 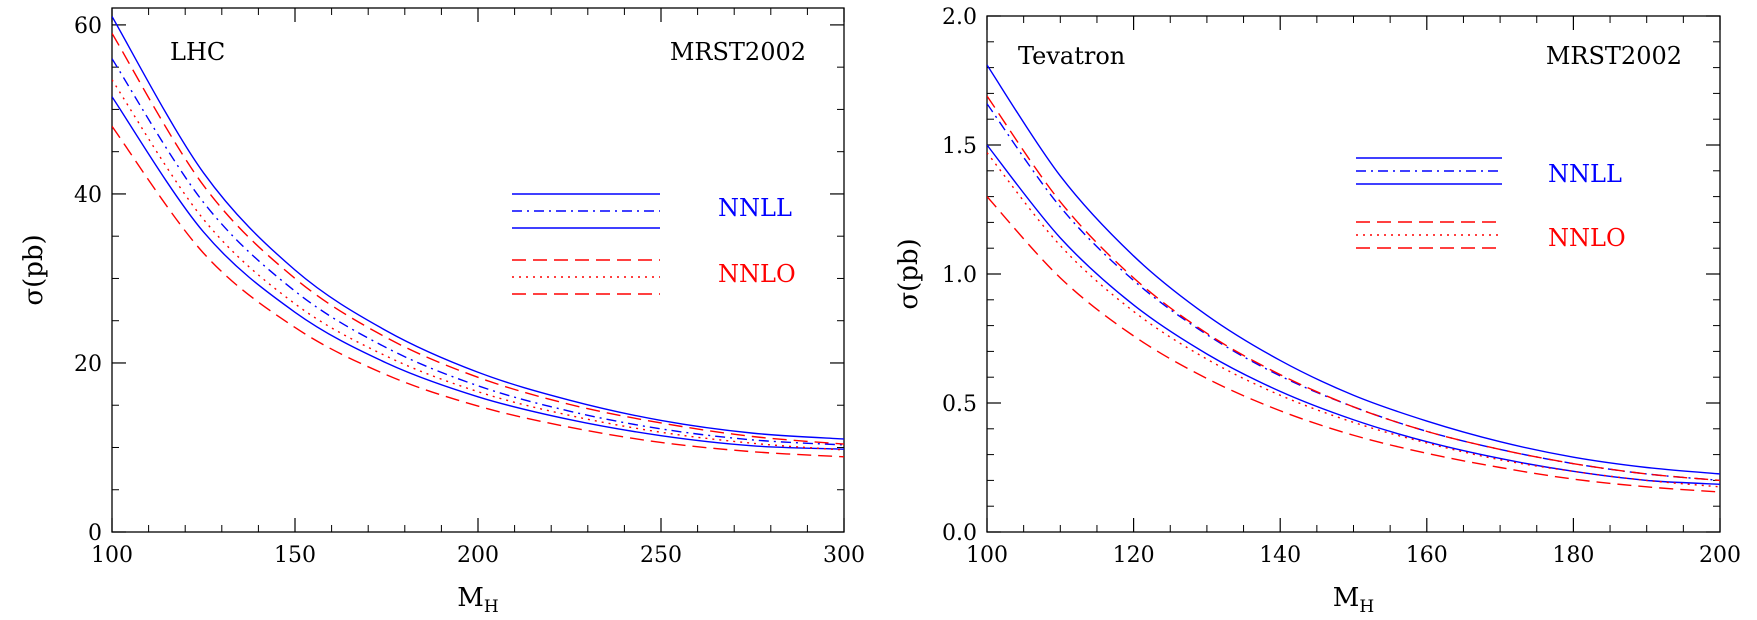 I want to click on x-tick-label: 150, so click(x=295, y=555).